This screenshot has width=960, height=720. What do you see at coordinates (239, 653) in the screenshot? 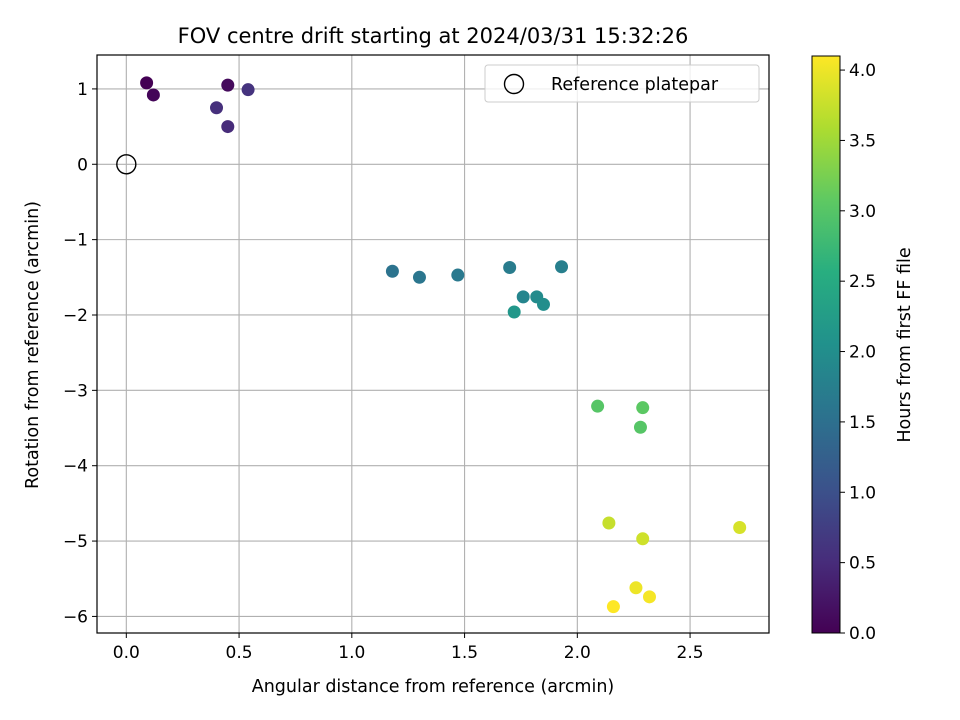
I see `x-tick-label: 0.5` at bounding box center [239, 653].